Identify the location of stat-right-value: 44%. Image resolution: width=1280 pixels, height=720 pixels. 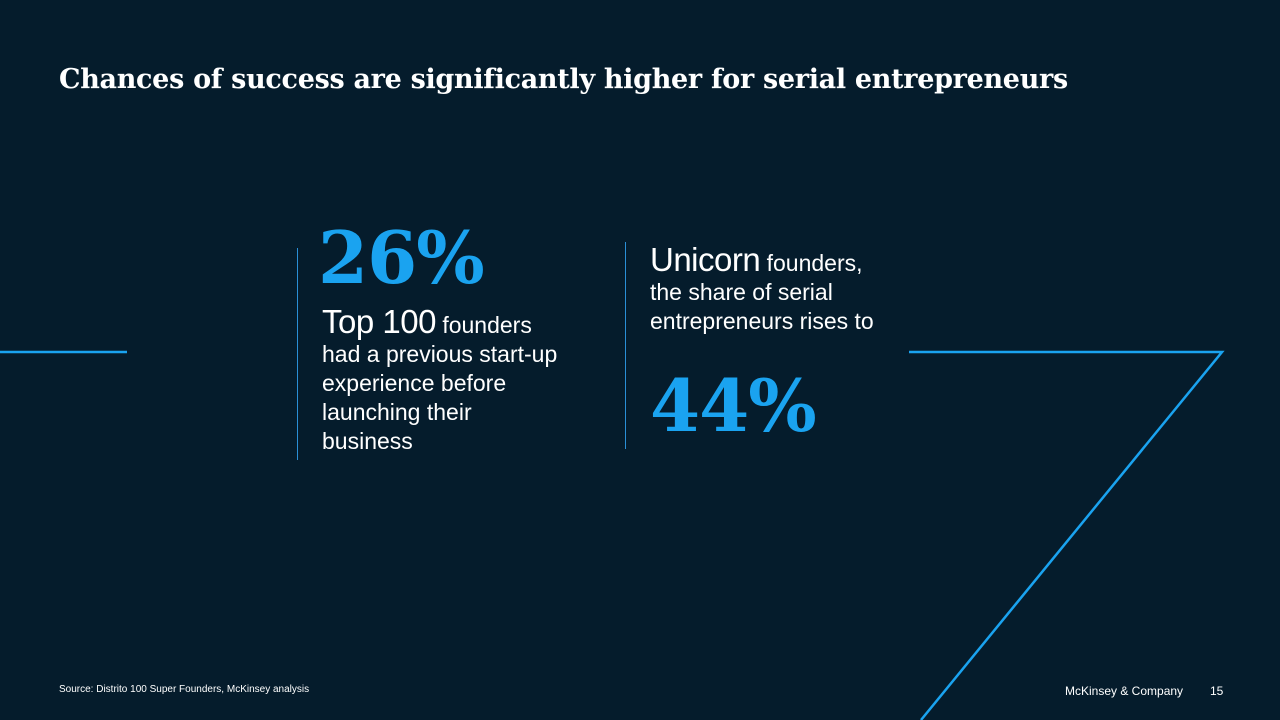
(733, 405).